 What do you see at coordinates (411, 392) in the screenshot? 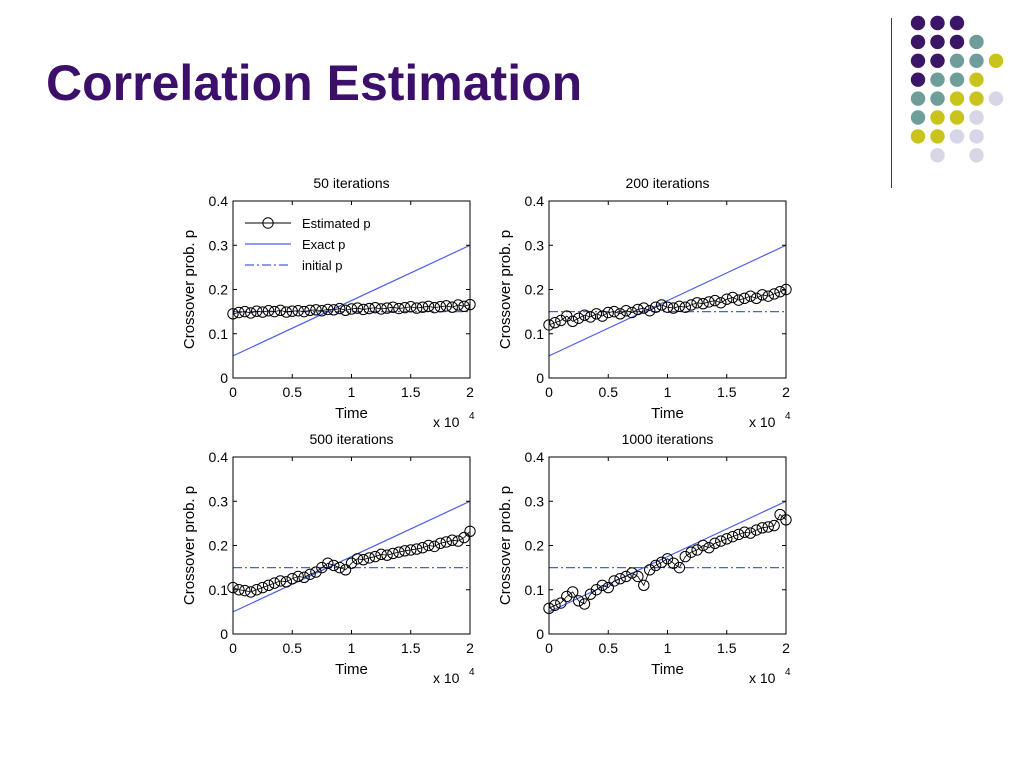
I see `x-tick-label: 1.5` at bounding box center [411, 392].